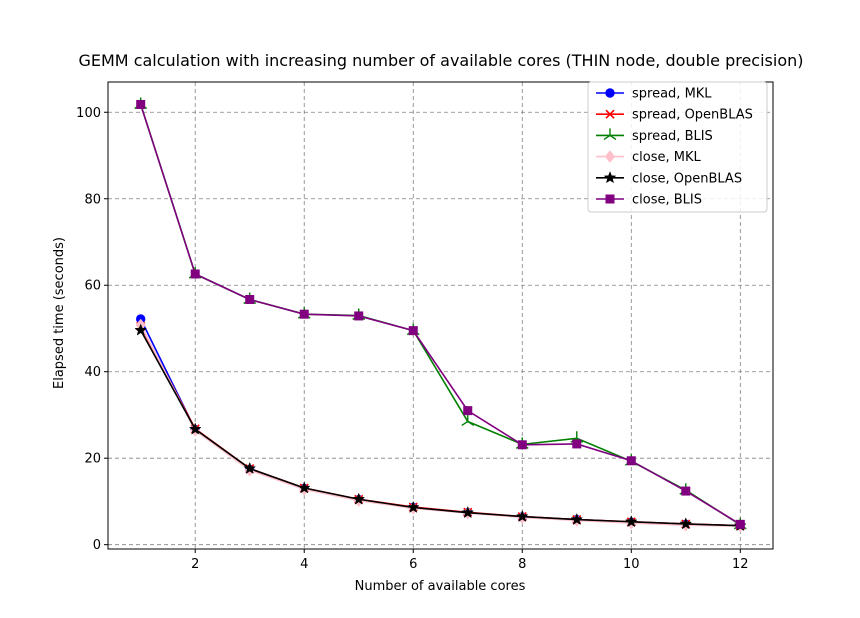  I want to click on x-tick-label: 6, so click(413, 564).